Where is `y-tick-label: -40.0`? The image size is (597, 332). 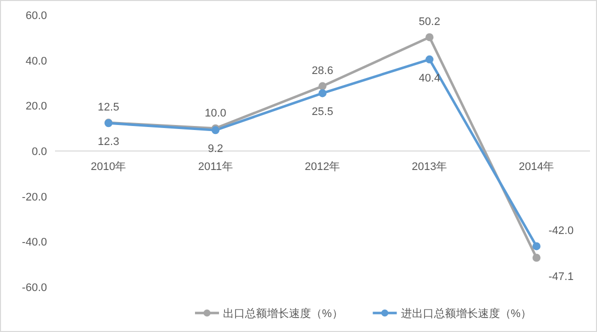 y-tick-label: -40.0 is located at coordinates (34, 242).